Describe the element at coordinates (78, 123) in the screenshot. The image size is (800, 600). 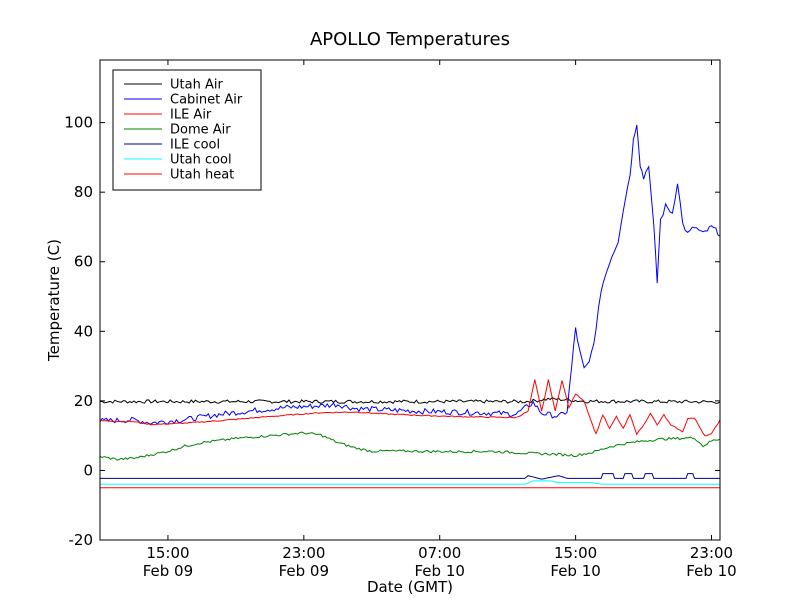
I see `y-tick-label: 100` at that location.